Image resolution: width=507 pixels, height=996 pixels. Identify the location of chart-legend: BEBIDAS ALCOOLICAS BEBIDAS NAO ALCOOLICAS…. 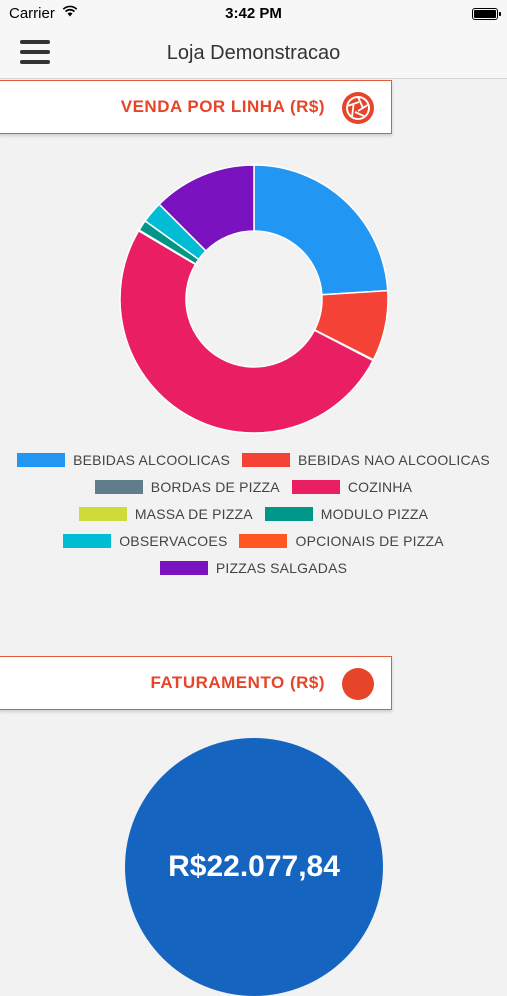
(253, 513).